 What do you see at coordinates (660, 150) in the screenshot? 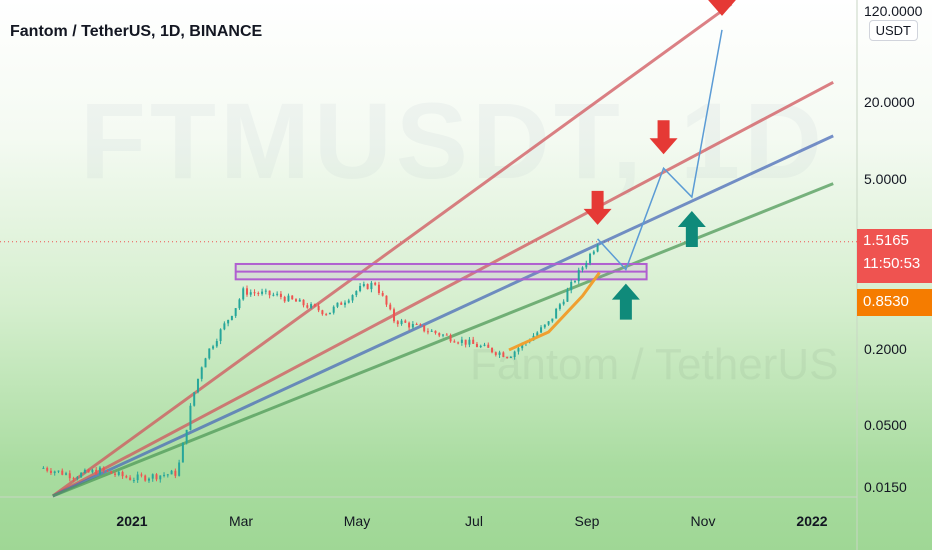
I see `projection-path` at bounding box center [660, 150].